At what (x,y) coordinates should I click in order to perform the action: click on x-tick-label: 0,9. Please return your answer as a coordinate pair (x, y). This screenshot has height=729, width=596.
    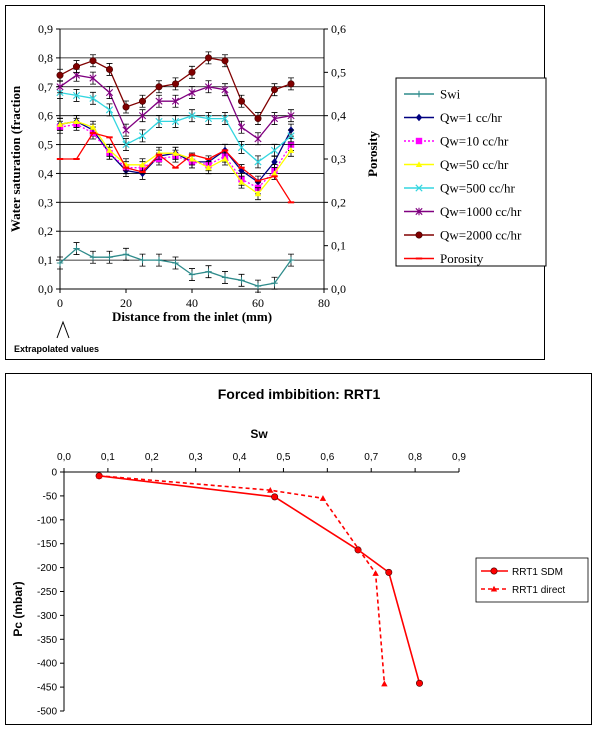
    Looking at the image, I should click on (459, 457).